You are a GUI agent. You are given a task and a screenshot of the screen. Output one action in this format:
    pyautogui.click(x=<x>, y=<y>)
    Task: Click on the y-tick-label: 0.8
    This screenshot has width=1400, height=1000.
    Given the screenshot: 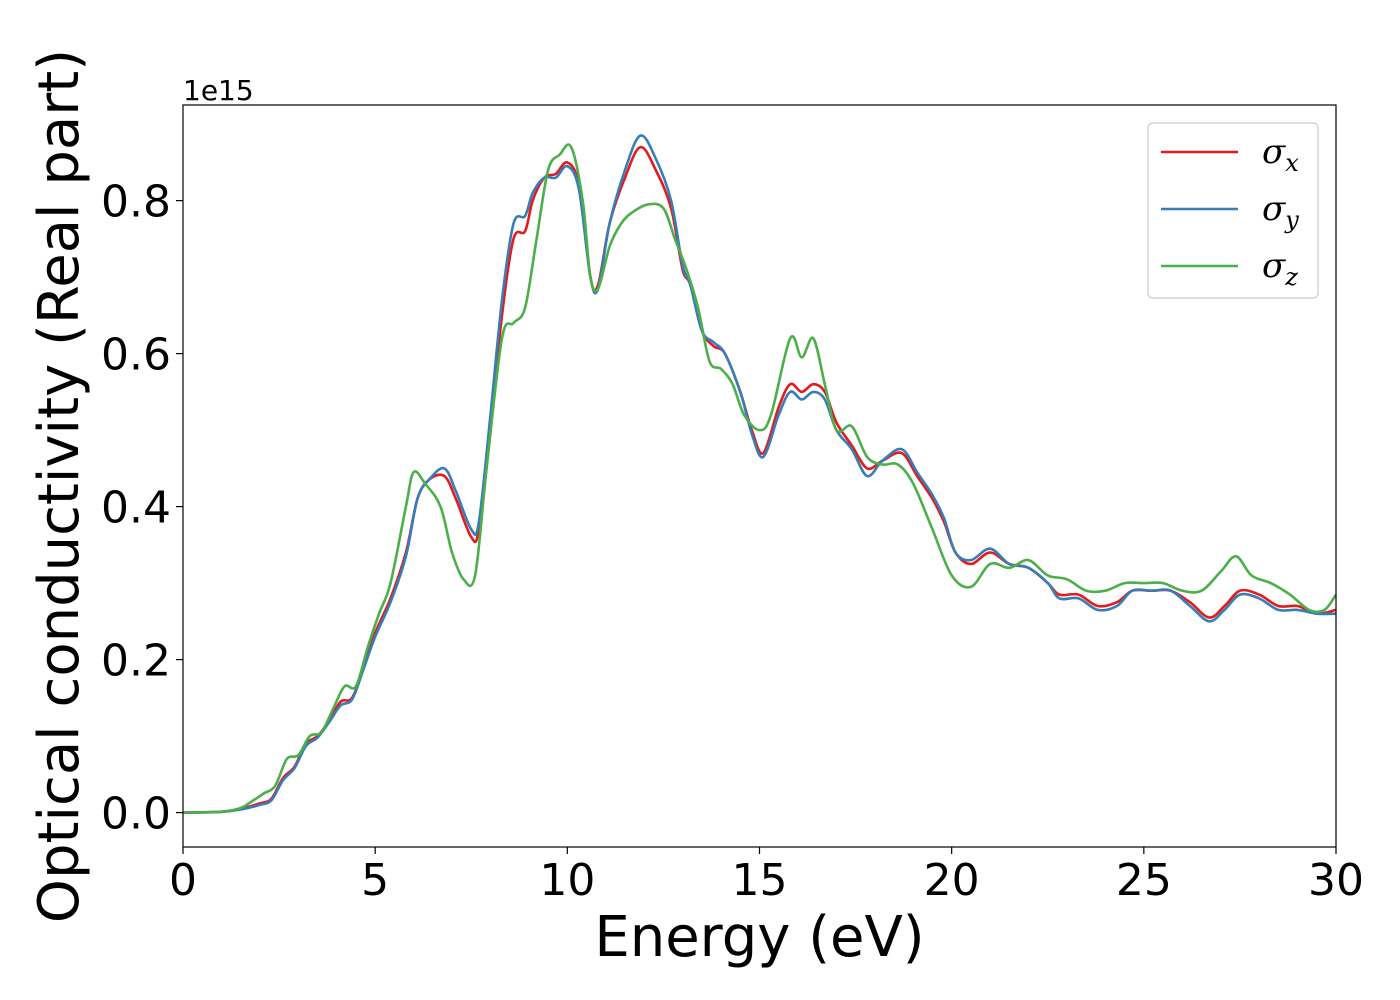 What is the action you would take?
    pyautogui.click(x=136, y=202)
    